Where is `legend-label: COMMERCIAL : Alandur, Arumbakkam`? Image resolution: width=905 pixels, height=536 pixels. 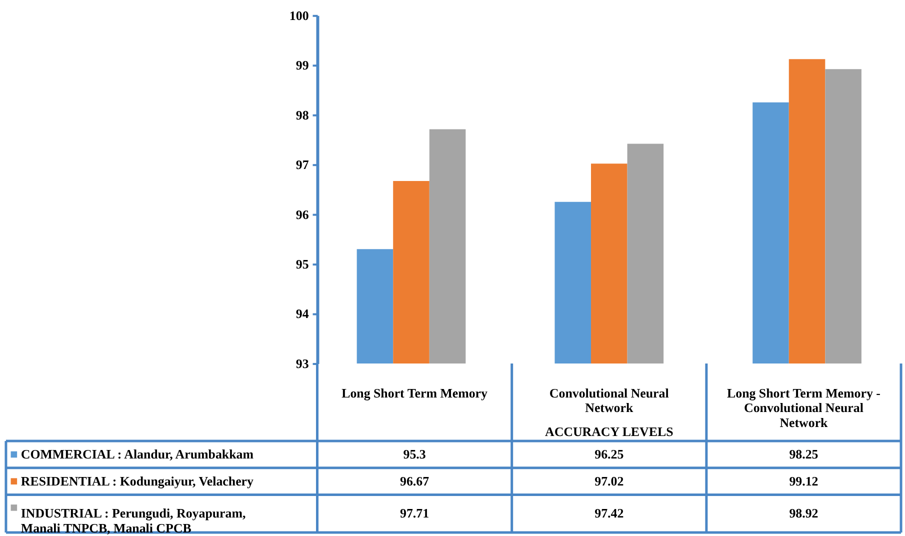
legend-label: COMMERCIAL : Alandur, Arumbakkam is located at coordinates (137, 454).